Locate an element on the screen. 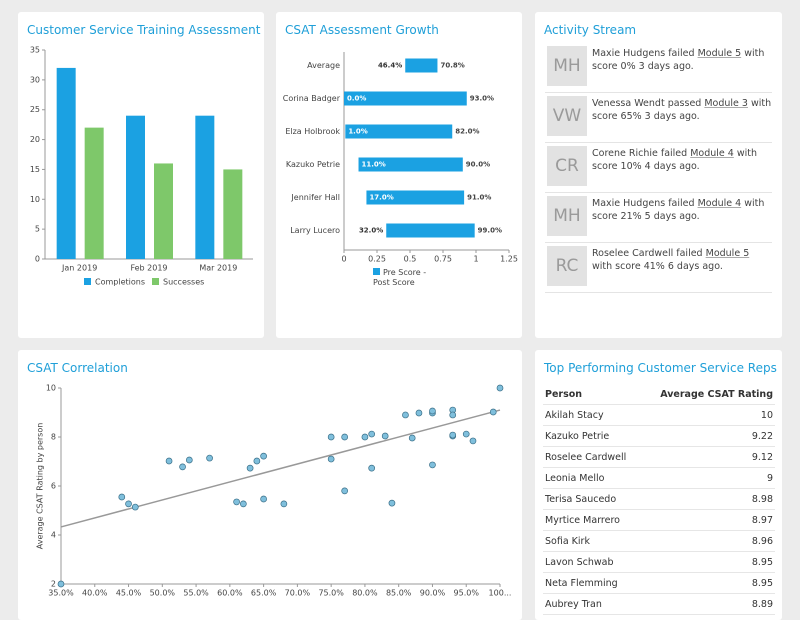  column-header: Average CSAT Rating is located at coordinates (707, 394).